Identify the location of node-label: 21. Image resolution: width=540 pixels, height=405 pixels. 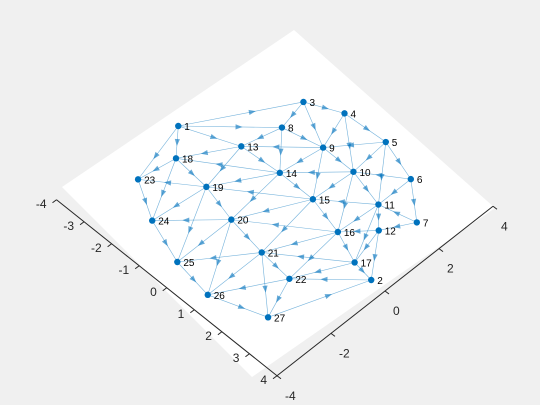
(274, 253).